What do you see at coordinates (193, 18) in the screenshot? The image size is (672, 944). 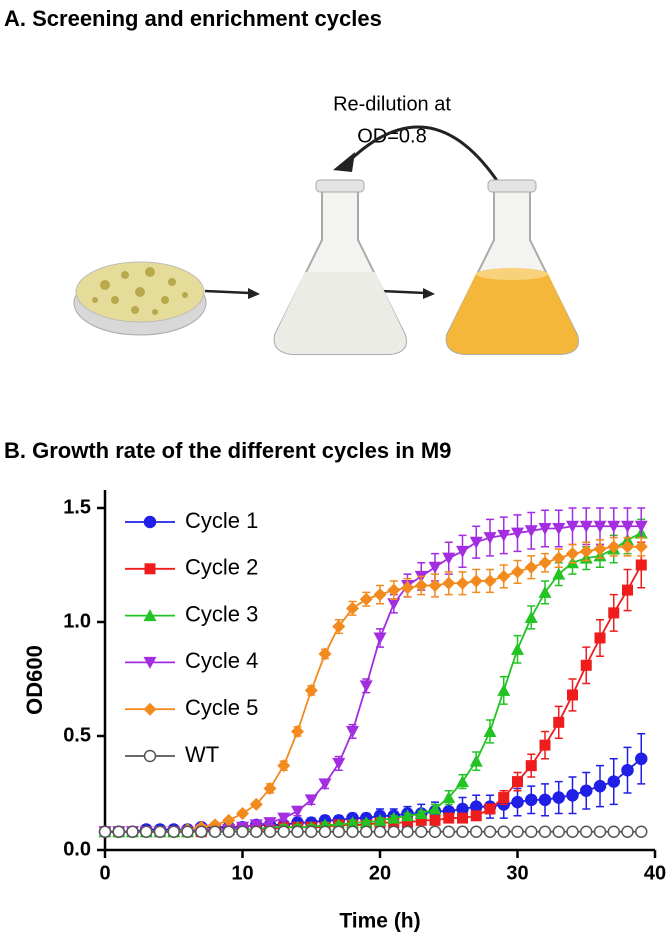 I see `panel-a-title: A. Screening and enrichment cycles` at bounding box center [193, 18].